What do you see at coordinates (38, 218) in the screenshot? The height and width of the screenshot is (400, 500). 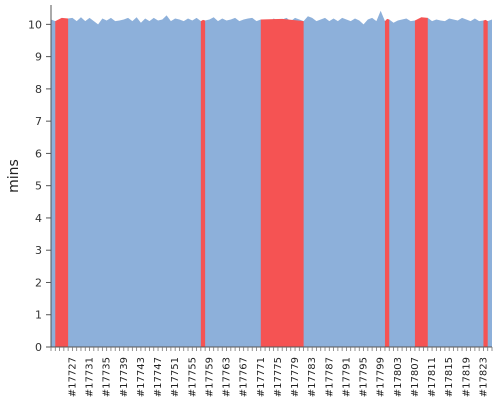 I see `y-tick-label: 4` at bounding box center [38, 218].